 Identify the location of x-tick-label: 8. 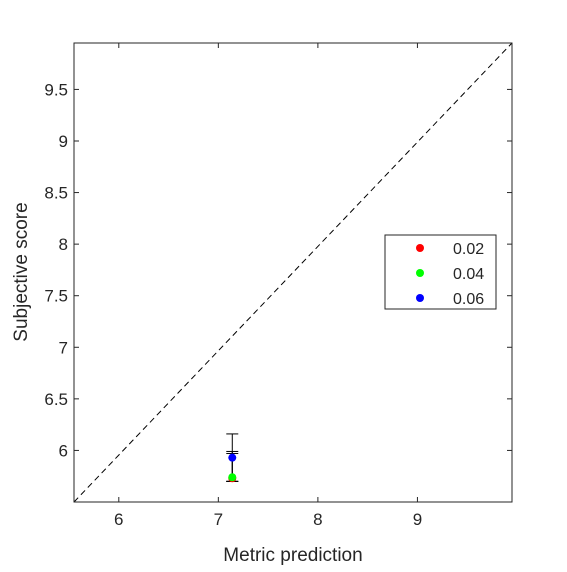
(317, 519).